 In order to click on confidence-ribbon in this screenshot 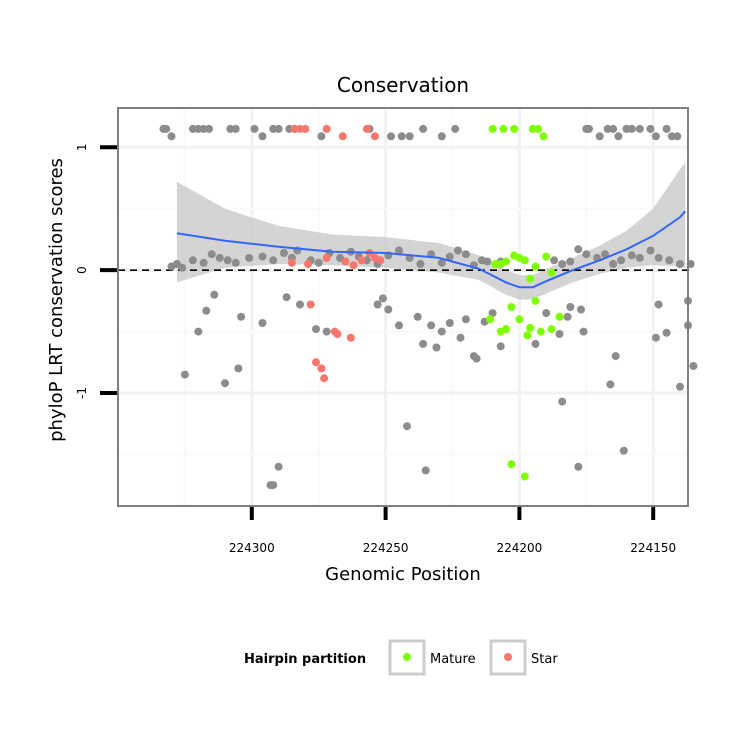, I will do `click(431, 231)`.